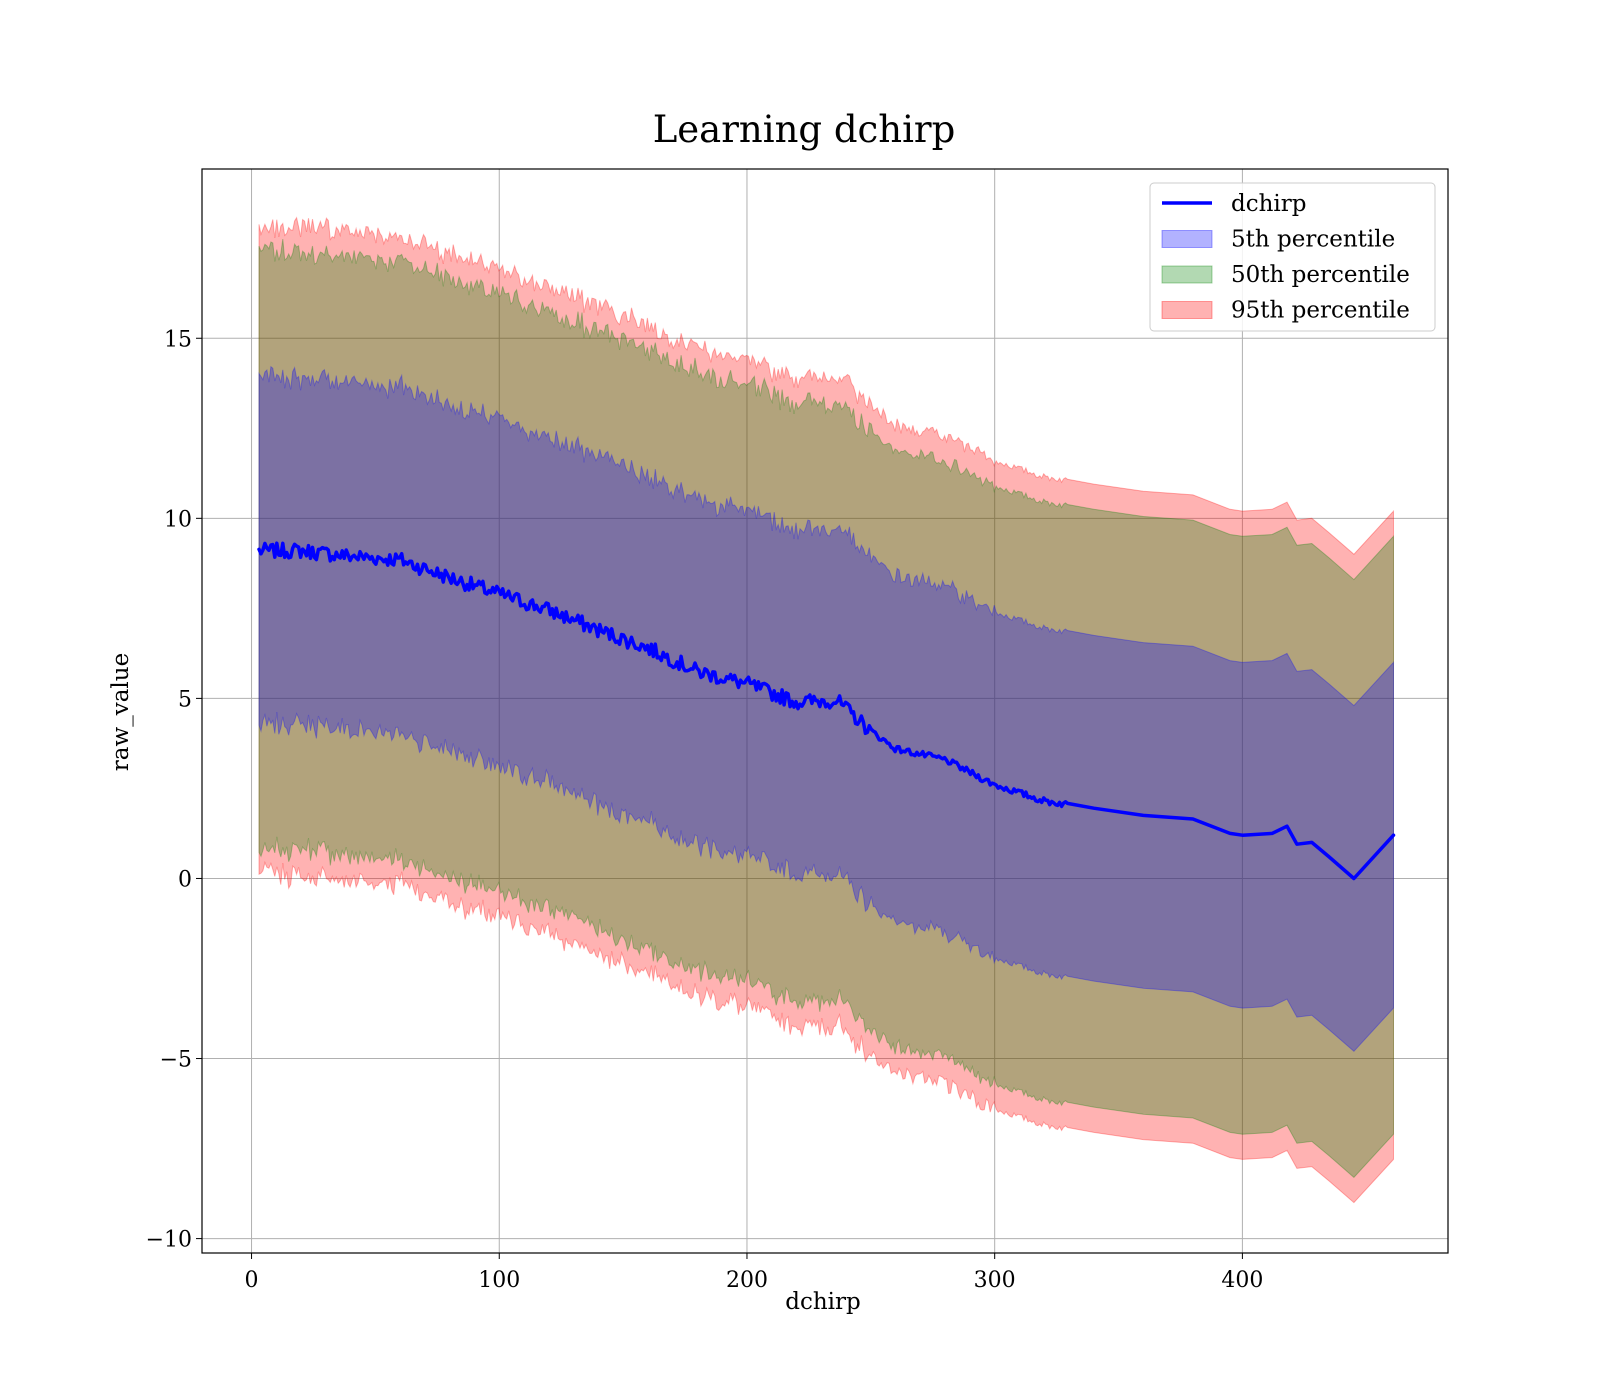  Describe the element at coordinates (252, 1280) in the screenshot. I see `x-tick-label: 0` at that location.